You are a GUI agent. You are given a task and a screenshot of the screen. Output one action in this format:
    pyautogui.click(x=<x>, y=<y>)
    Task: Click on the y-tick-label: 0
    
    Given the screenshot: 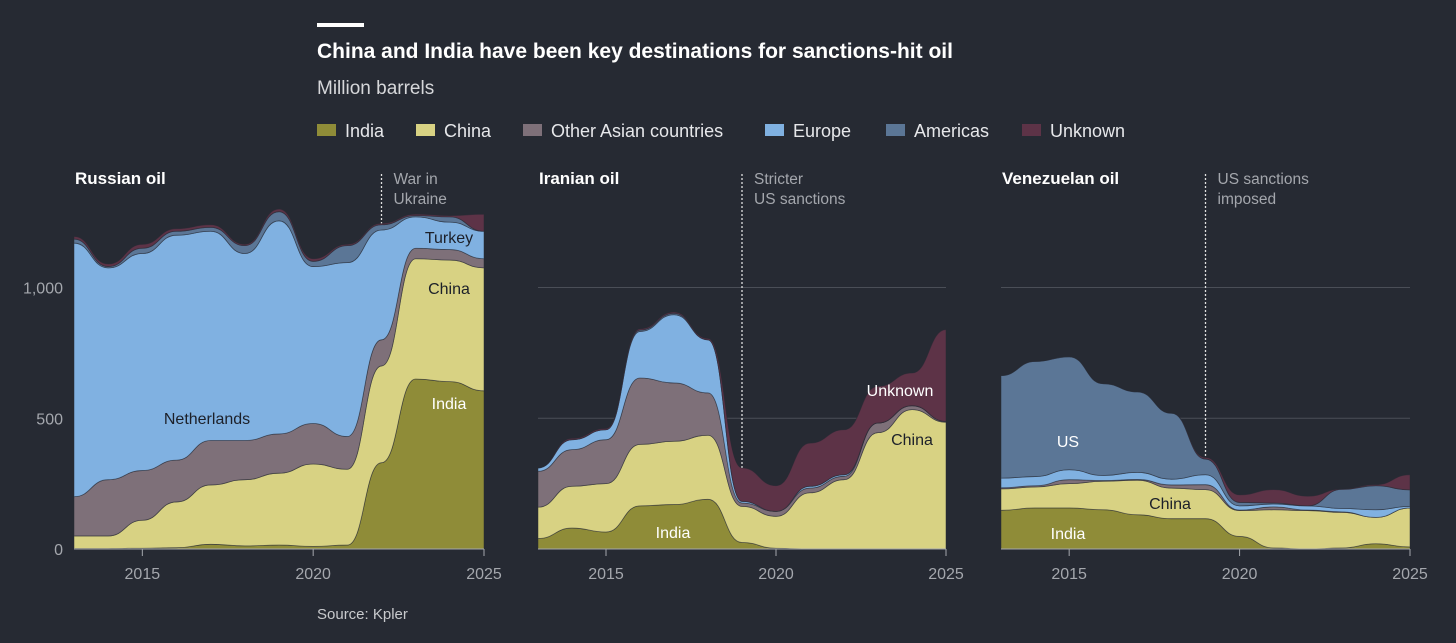 What is the action you would take?
    pyautogui.click(x=58, y=550)
    